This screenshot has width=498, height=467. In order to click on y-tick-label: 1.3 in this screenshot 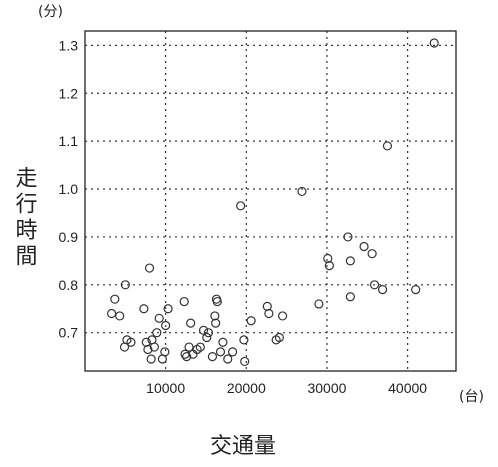, I will do `click(69, 45)`.